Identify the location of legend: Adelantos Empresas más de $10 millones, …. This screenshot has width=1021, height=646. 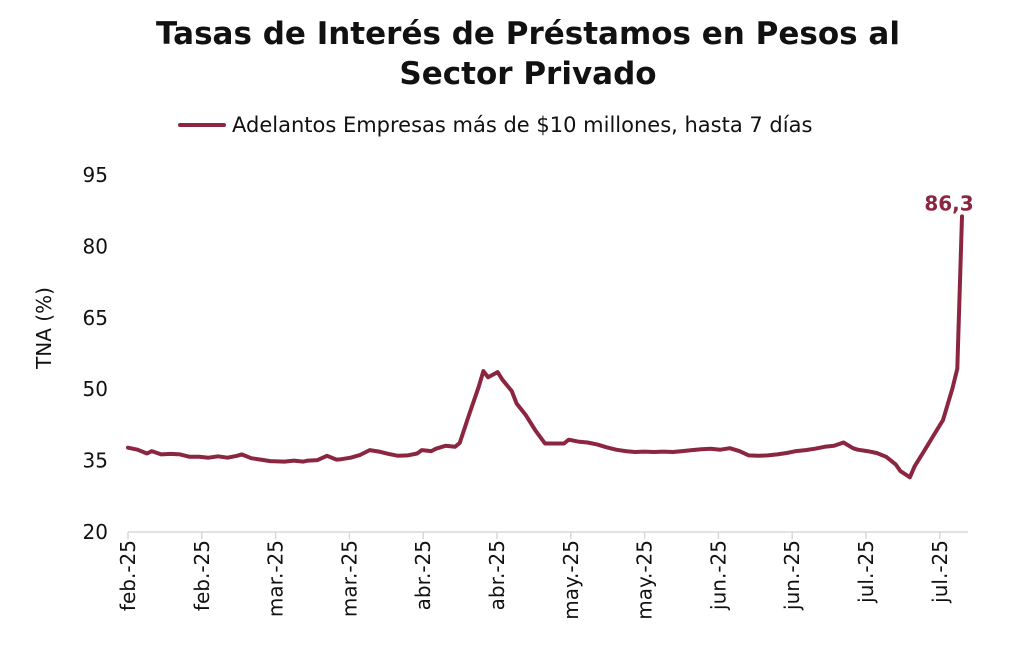
(495, 125).